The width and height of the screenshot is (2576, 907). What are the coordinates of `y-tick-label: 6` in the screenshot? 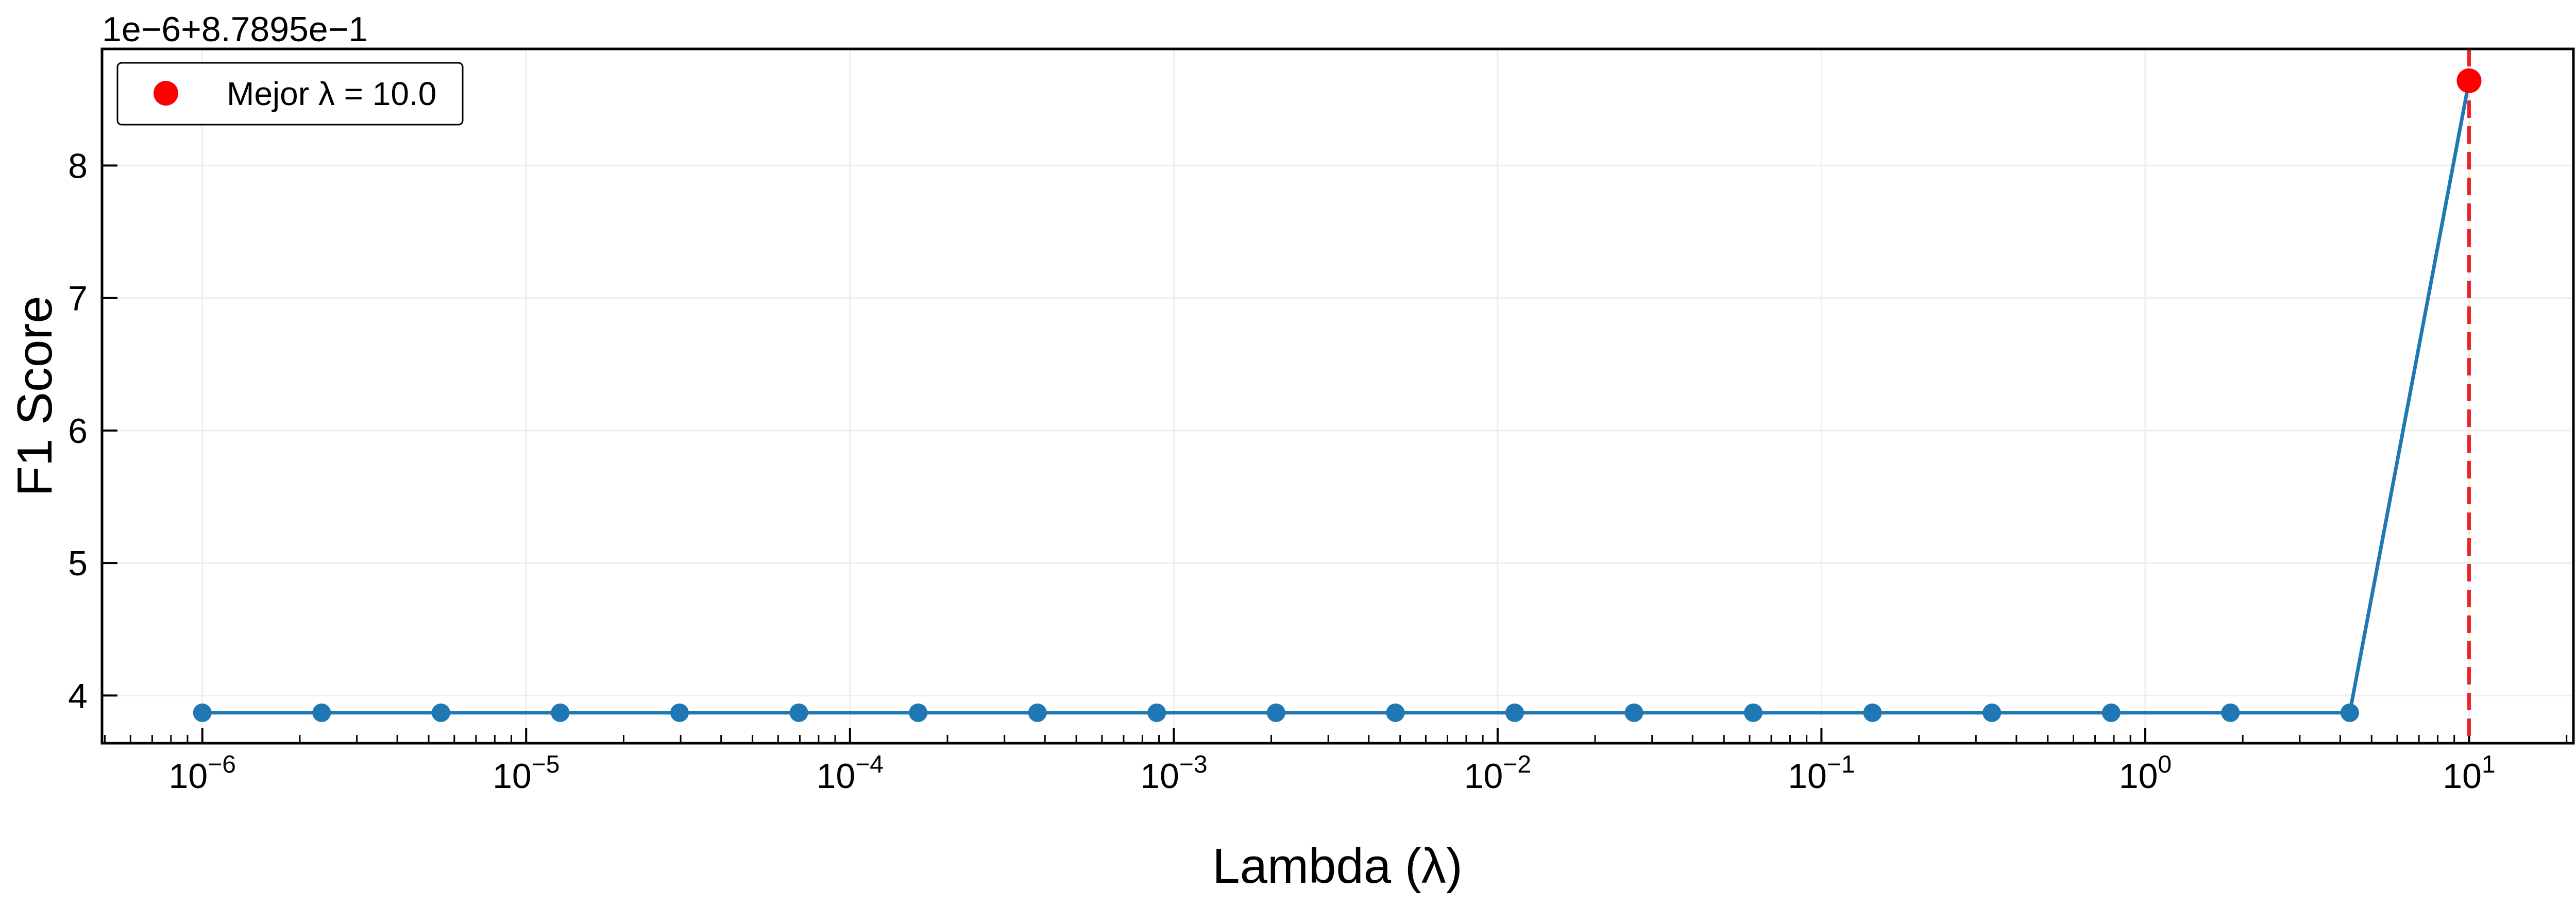 It's located at (78, 431).